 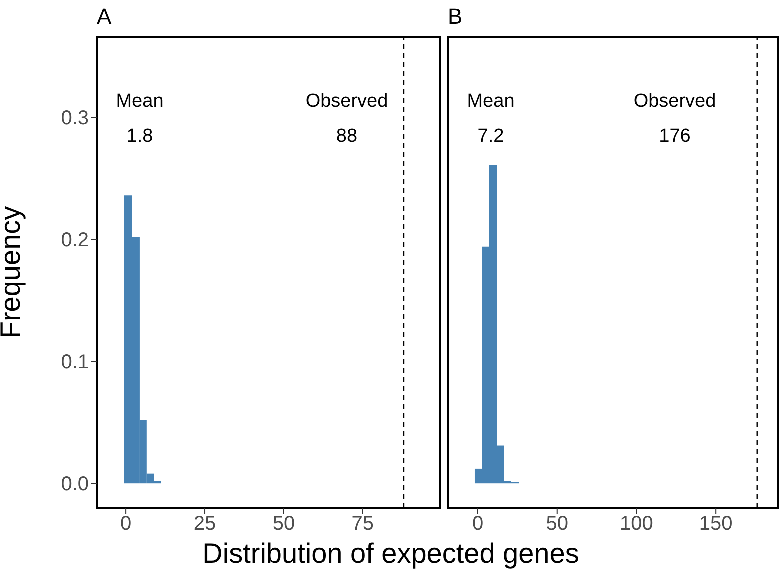 What do you see at coordinates (205, 524) in the screenshot?
I see `x-tick-label: 25` at bounding box center [205, 524].